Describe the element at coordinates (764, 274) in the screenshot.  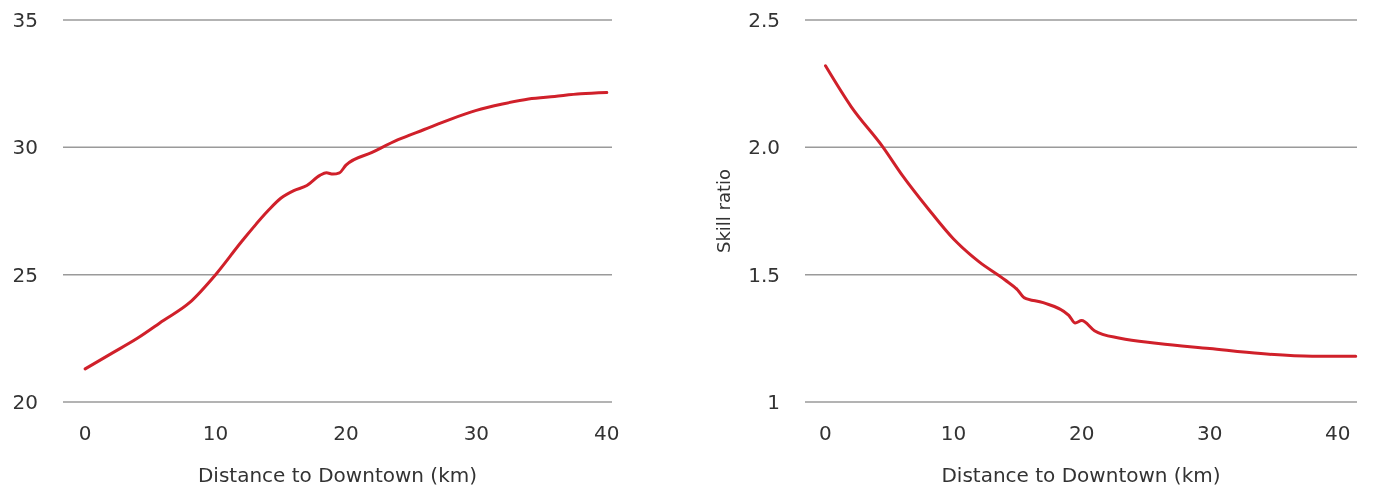
I see `y-tick-label: 1.5` at that location.